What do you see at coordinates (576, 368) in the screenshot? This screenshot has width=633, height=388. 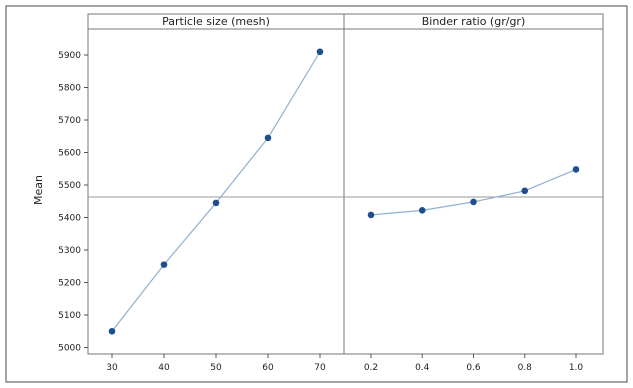 I see `panel-2-x-tick-label-4: 1.0` at bounding box center [576, 368].